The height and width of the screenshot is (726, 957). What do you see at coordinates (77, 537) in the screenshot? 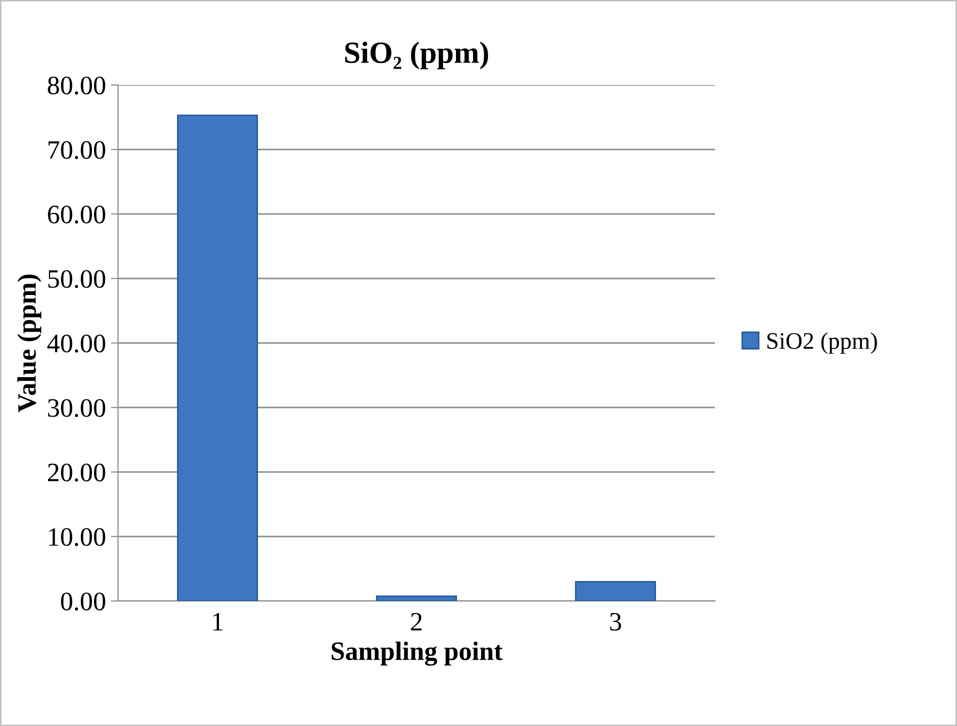
I see `y-tick-label: 10.00` at bounding box center [77, 537].